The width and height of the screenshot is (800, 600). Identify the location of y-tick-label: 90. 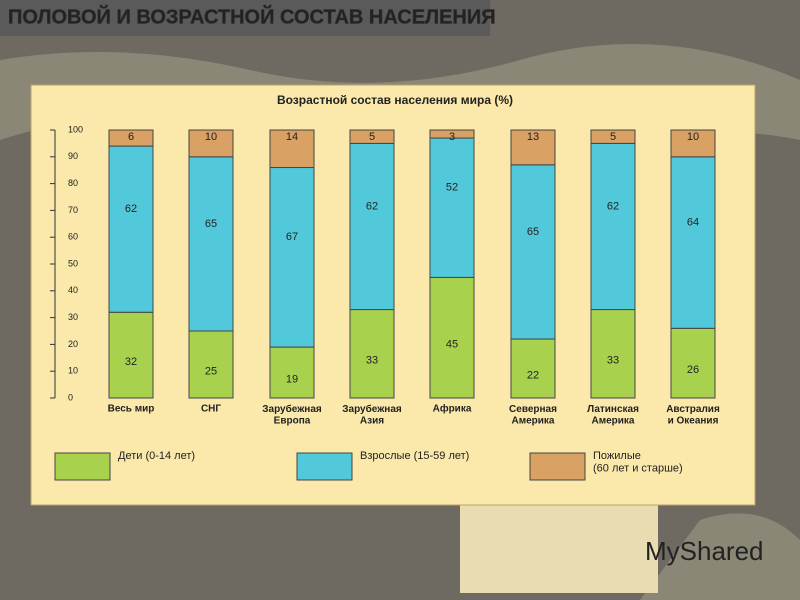
(73, 156).